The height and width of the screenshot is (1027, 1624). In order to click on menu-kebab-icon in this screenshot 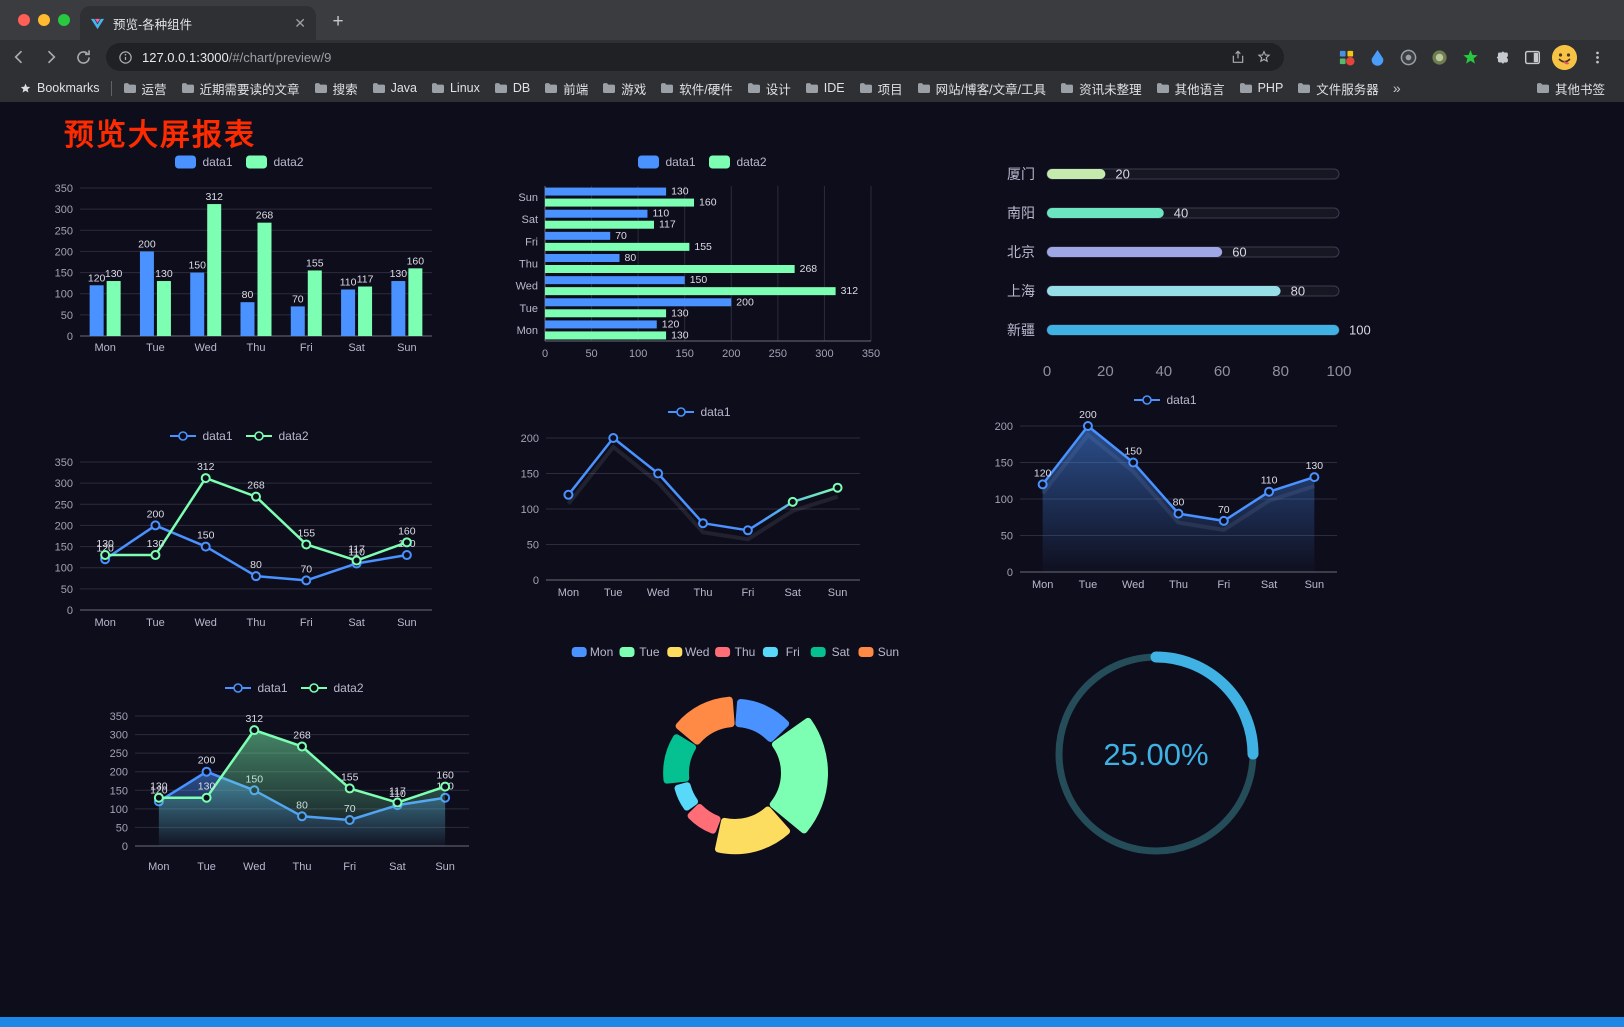, I will do `click(1597, 57)`.